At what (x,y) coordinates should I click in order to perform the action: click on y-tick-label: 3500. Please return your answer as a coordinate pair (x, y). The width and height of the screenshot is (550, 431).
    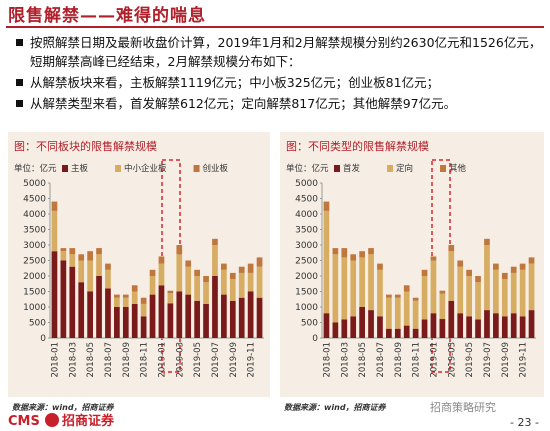
    Looking at the image, I should click on (306, 231).